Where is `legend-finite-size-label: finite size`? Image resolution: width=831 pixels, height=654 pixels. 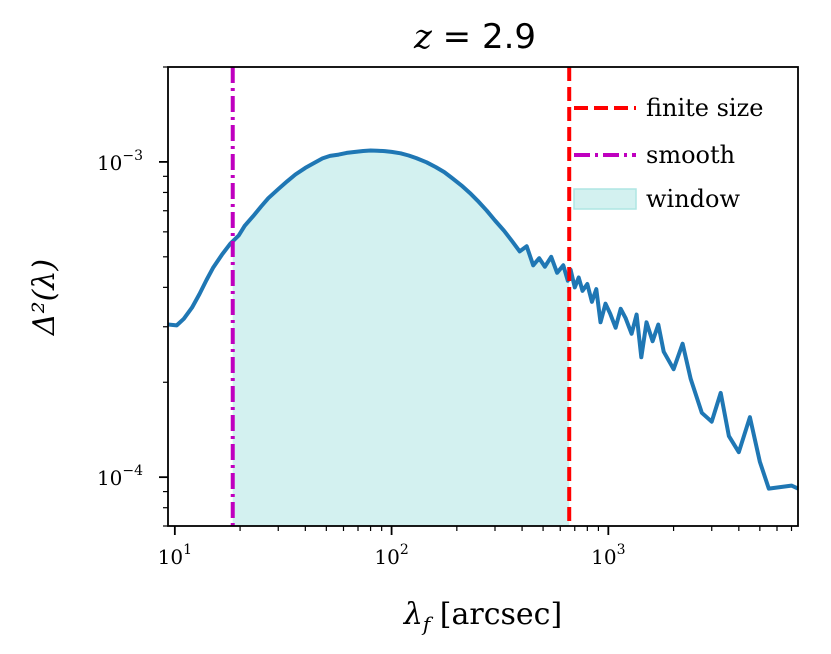 legend-finite-size-label: finite size is located at coordinates (704, 108).